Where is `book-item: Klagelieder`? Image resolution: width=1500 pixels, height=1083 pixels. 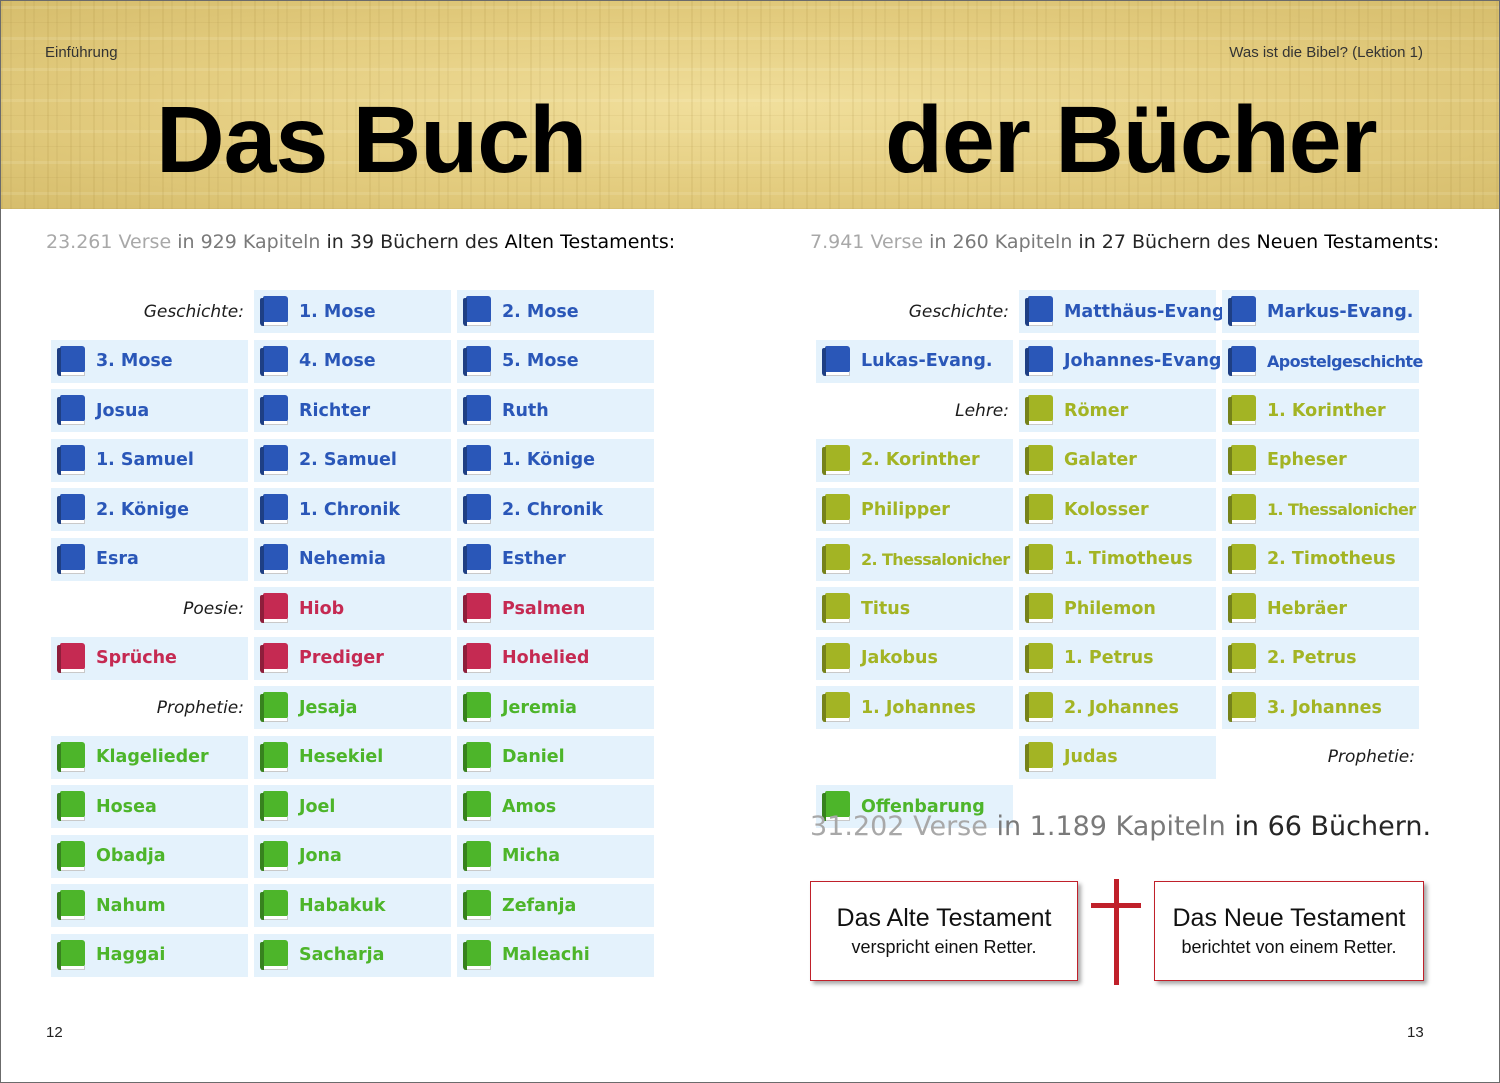 book-item: Klagelieder is located at coordinates (149, 757).